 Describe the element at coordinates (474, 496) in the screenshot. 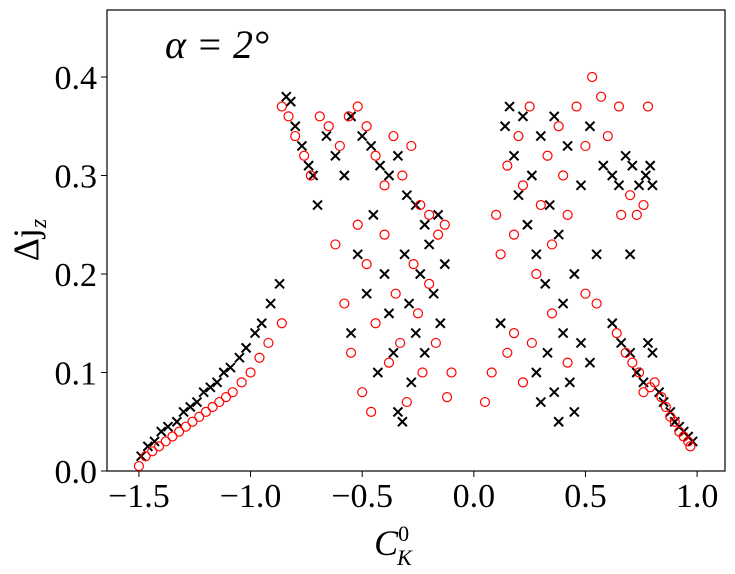

I see `x-tick-label: 0.0` at that location.